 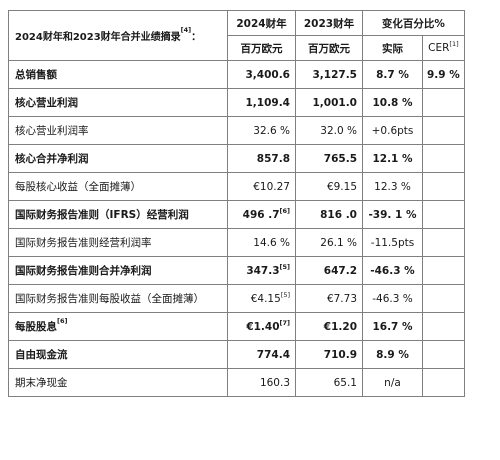 I want to click on value-2023: 32.0 %, so click(x=338, y=130).